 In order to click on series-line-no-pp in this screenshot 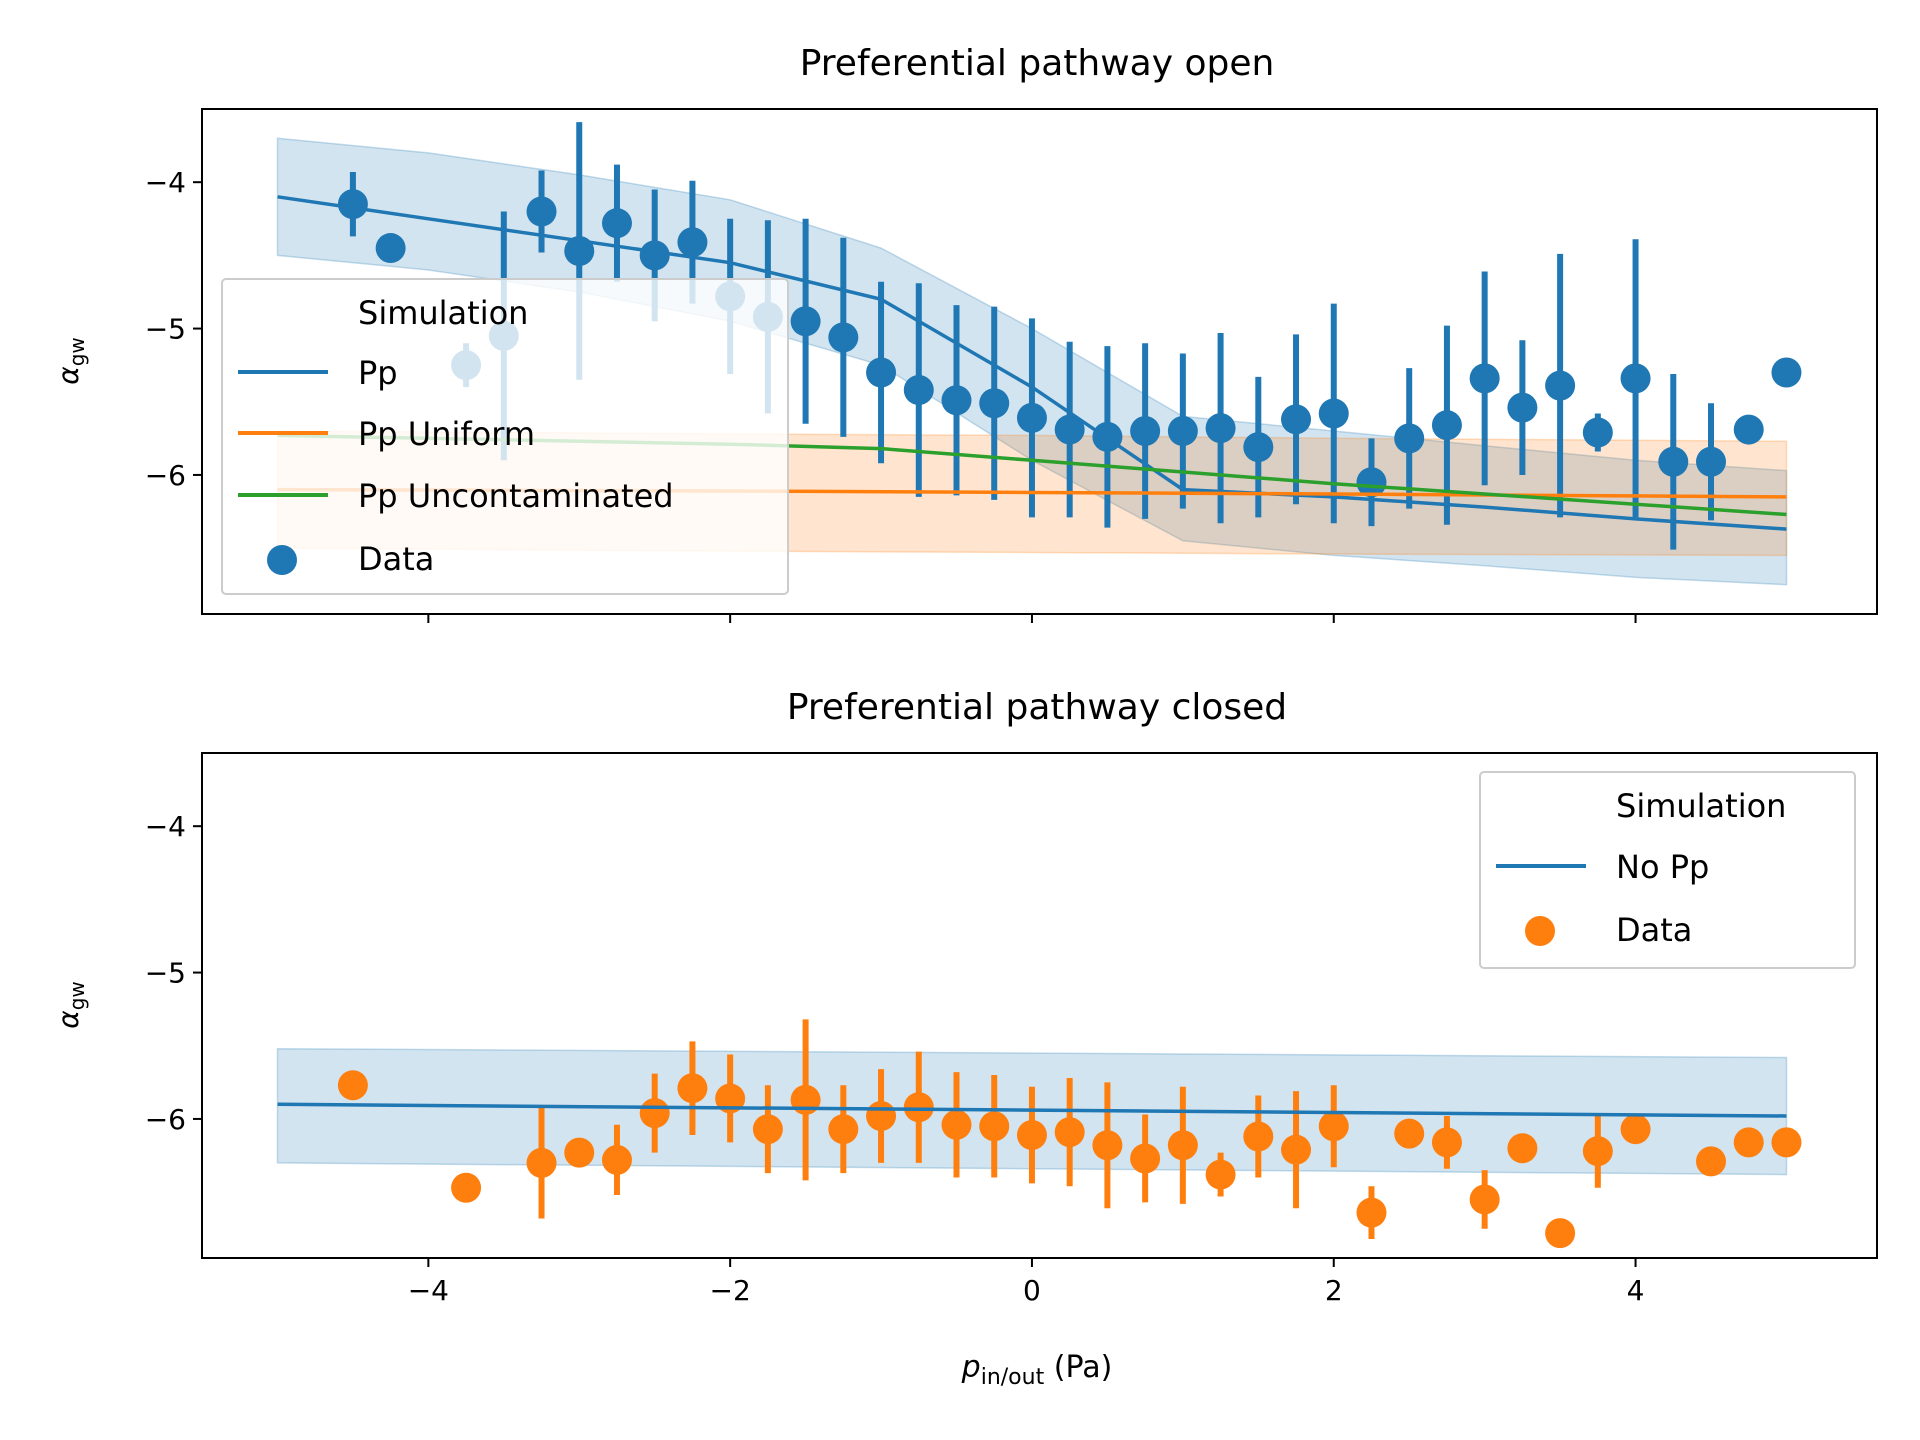, I will do `click(1032, 1110)`.